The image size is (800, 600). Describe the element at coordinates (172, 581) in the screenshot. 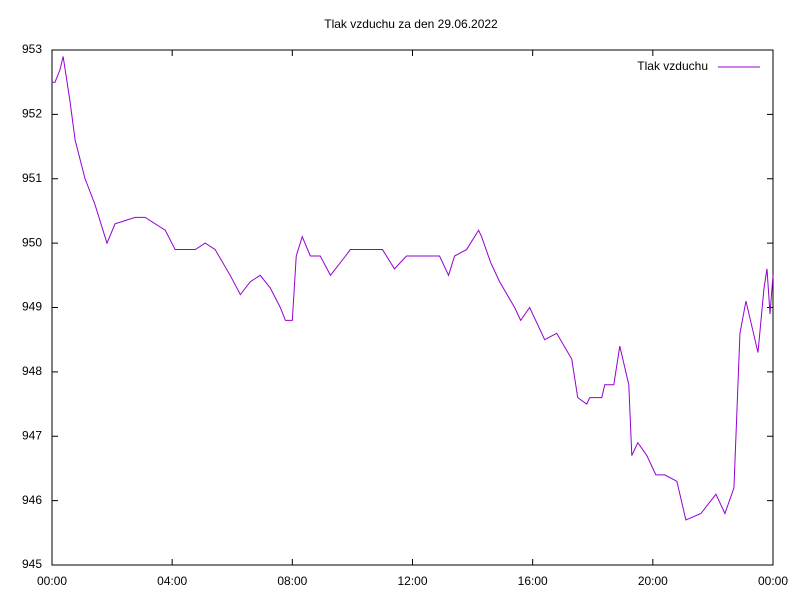

I see `x-tick-label: 04:00` at that location.